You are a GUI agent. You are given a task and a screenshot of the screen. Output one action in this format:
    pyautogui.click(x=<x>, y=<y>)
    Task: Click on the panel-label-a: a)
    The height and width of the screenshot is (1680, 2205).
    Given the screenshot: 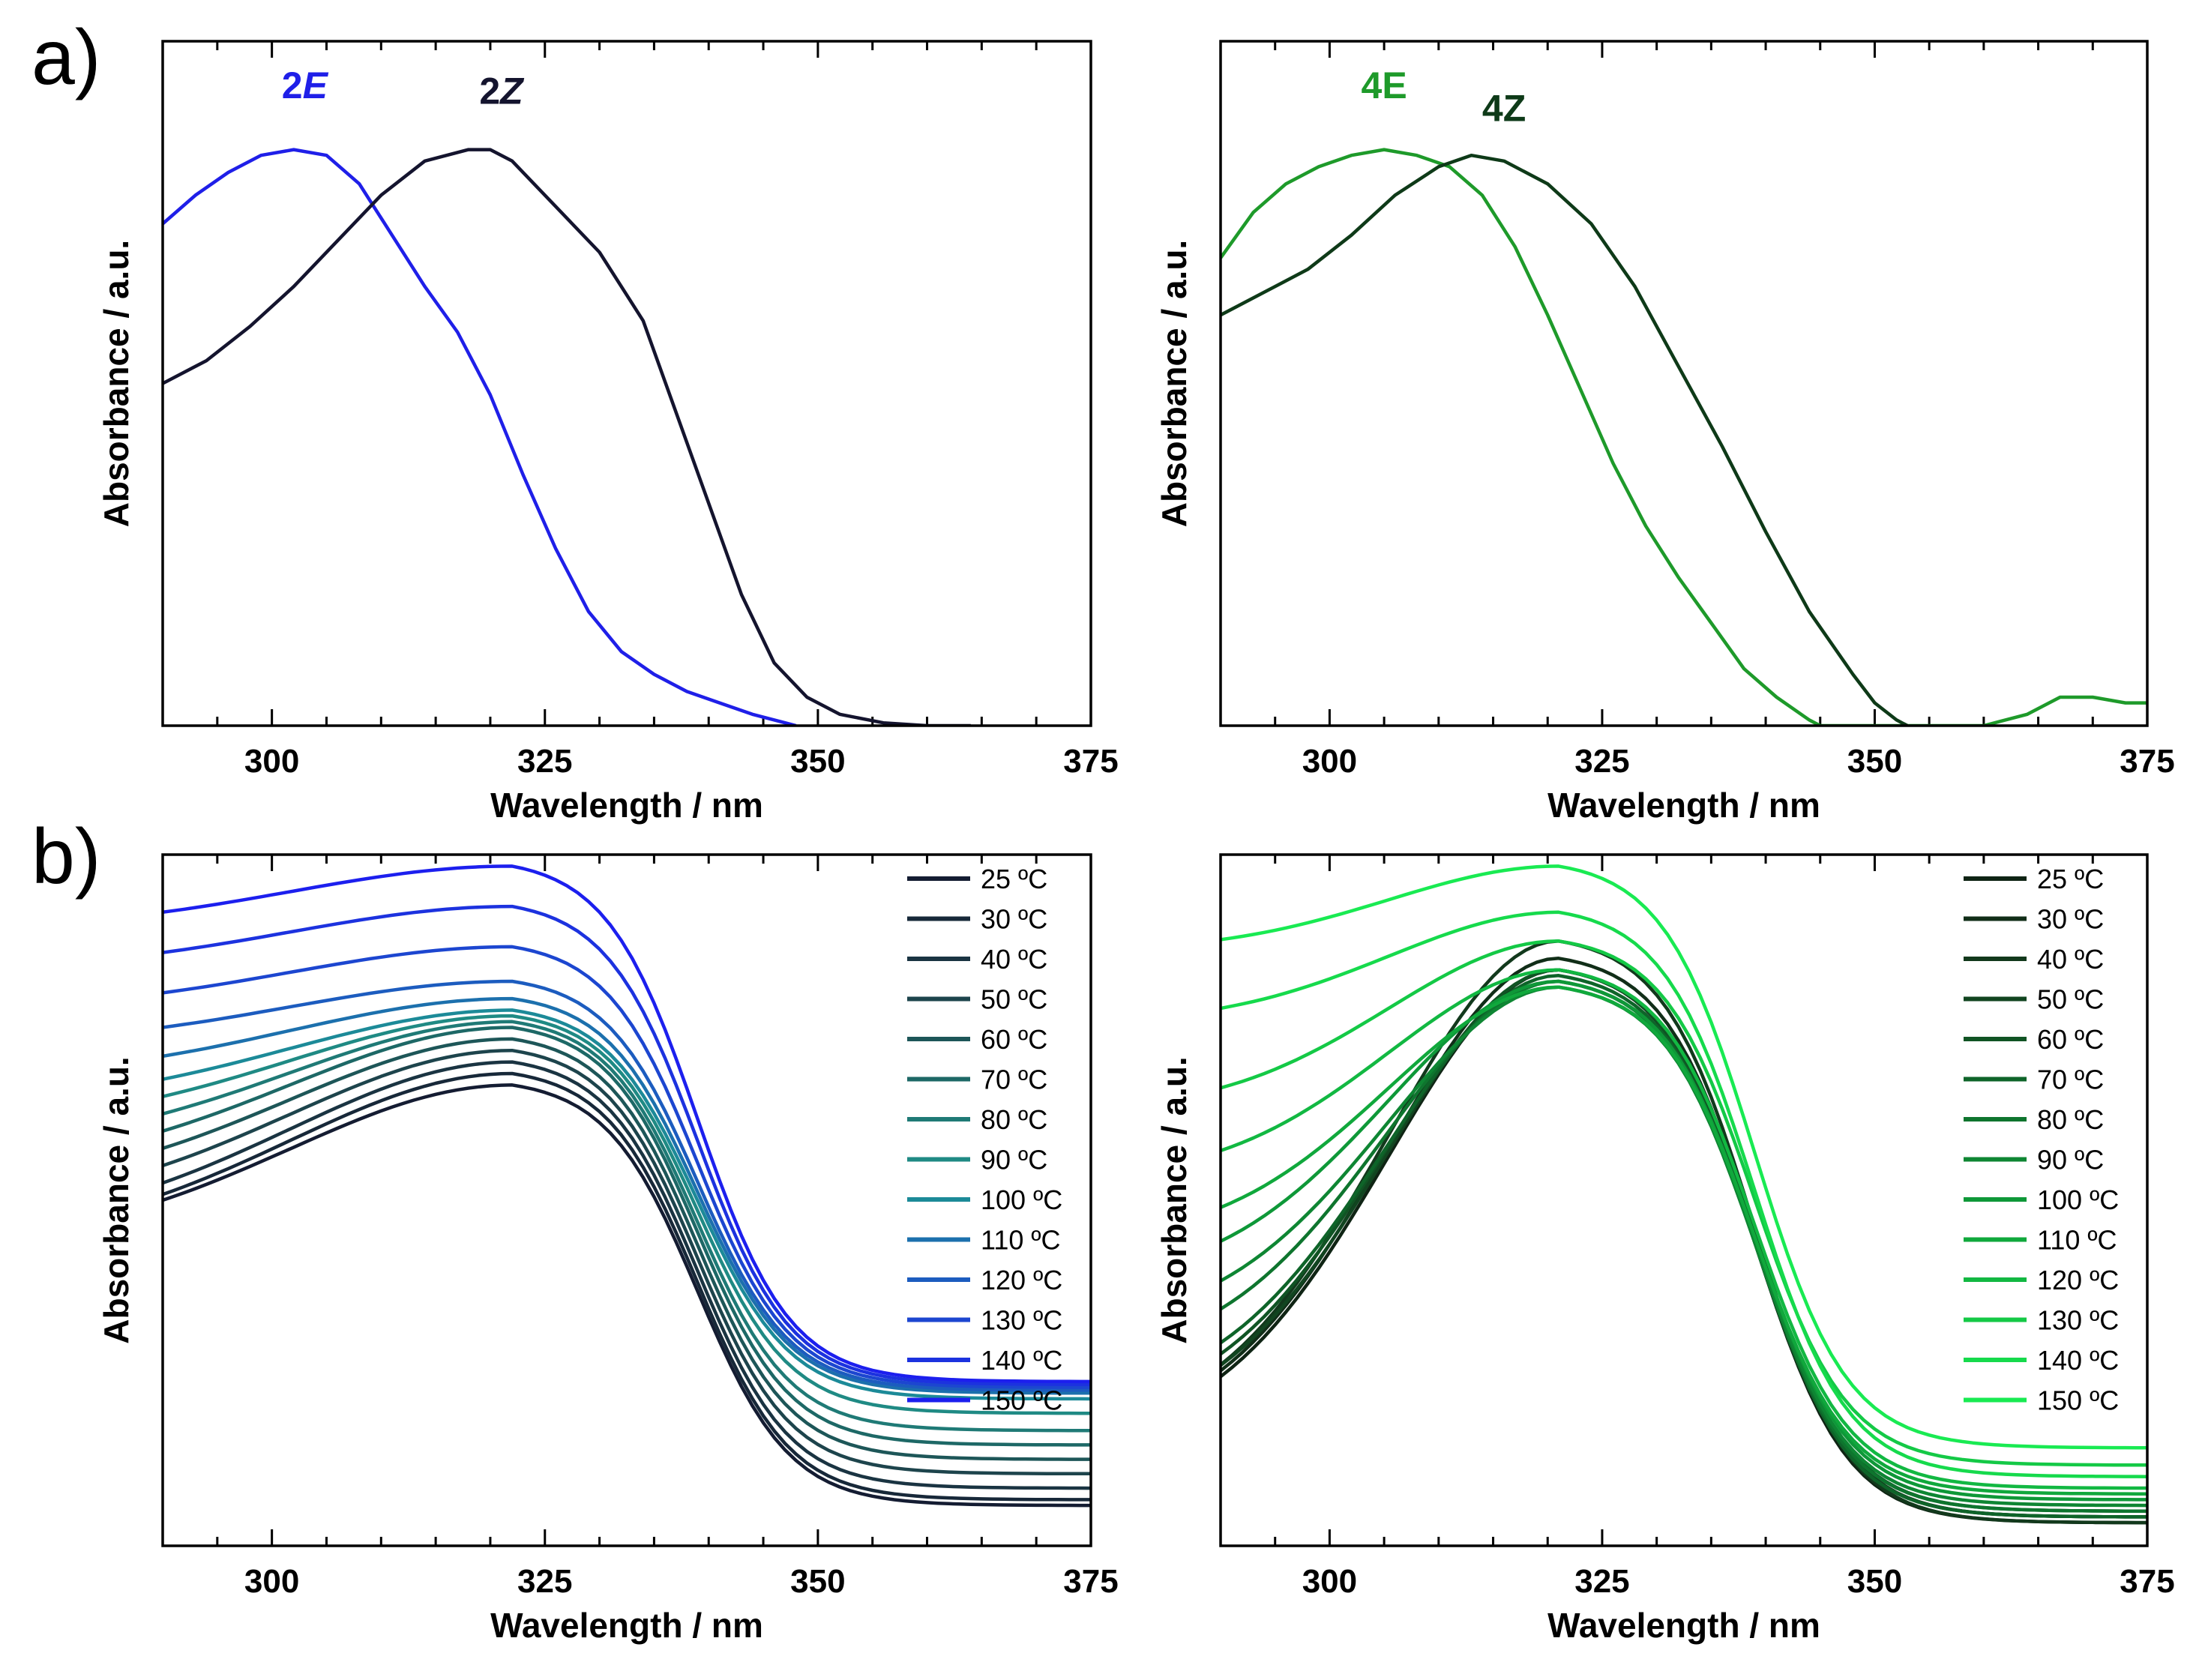 What is the action you would take?
    pyautogui.click(x=65, y=57)
    